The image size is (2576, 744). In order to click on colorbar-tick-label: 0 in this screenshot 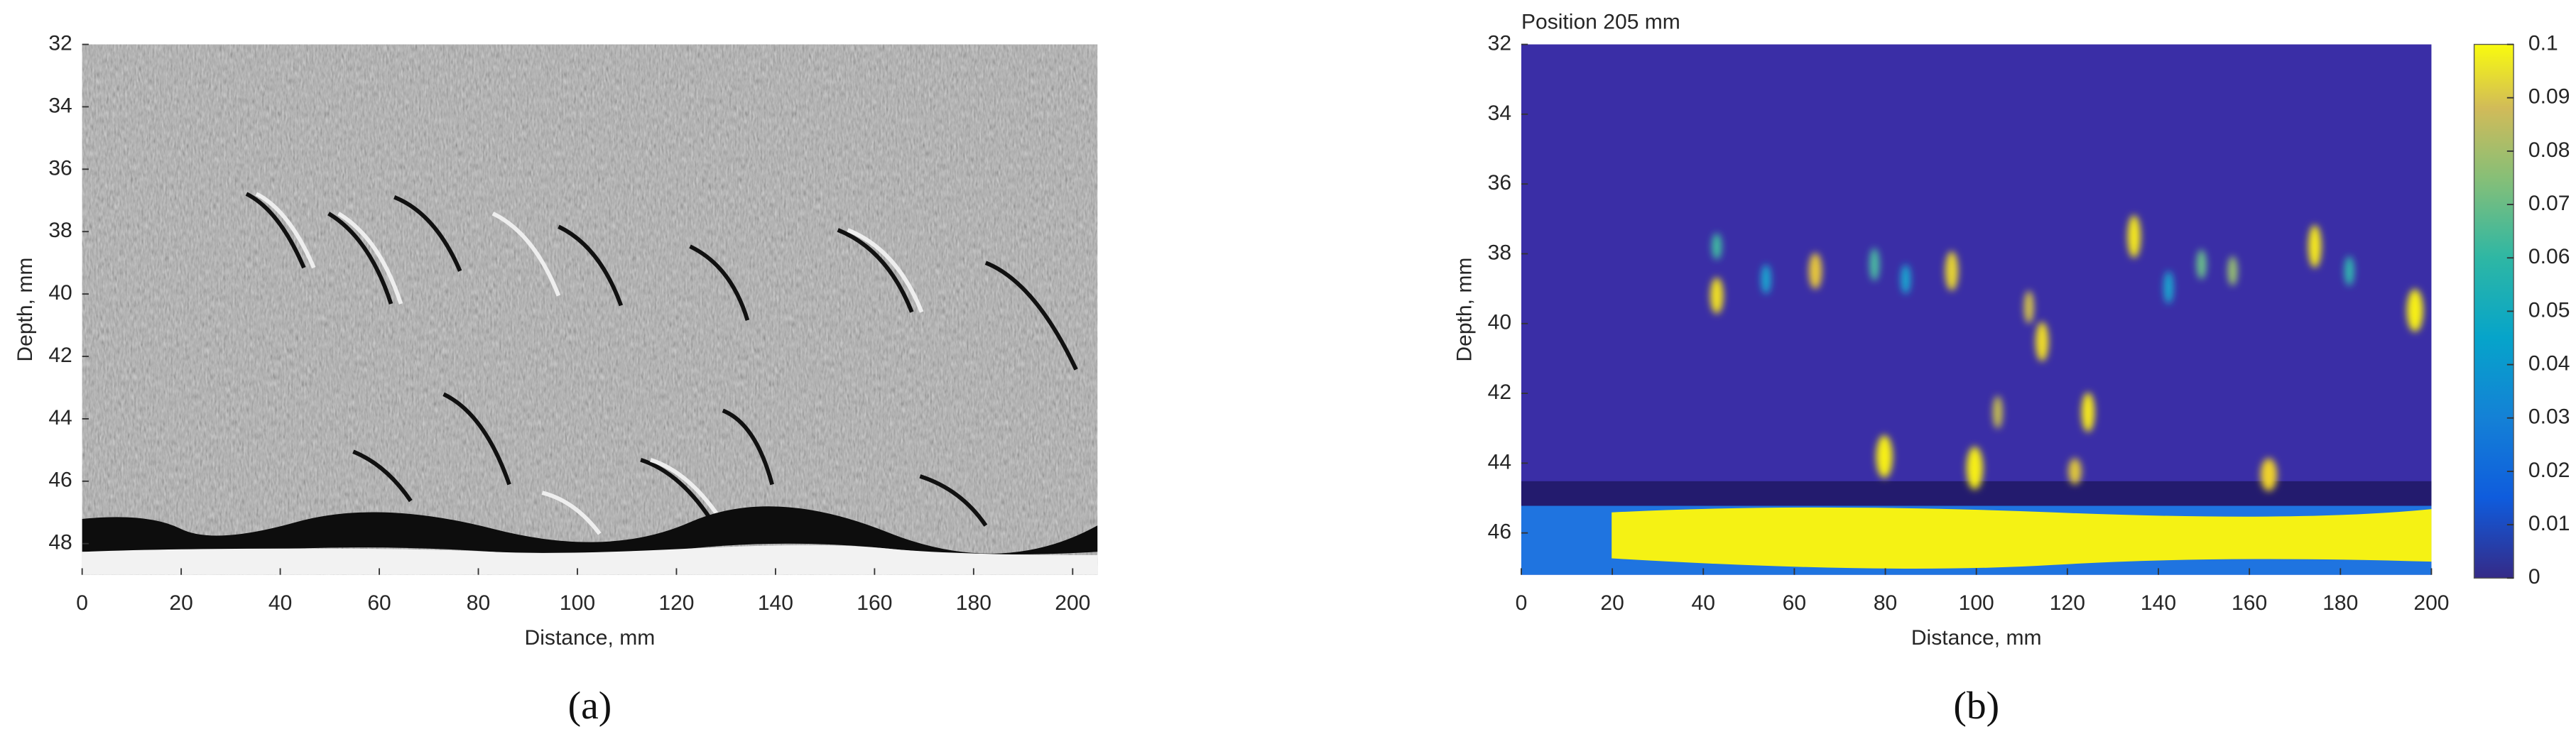, I will do `click(2534, 577)`.